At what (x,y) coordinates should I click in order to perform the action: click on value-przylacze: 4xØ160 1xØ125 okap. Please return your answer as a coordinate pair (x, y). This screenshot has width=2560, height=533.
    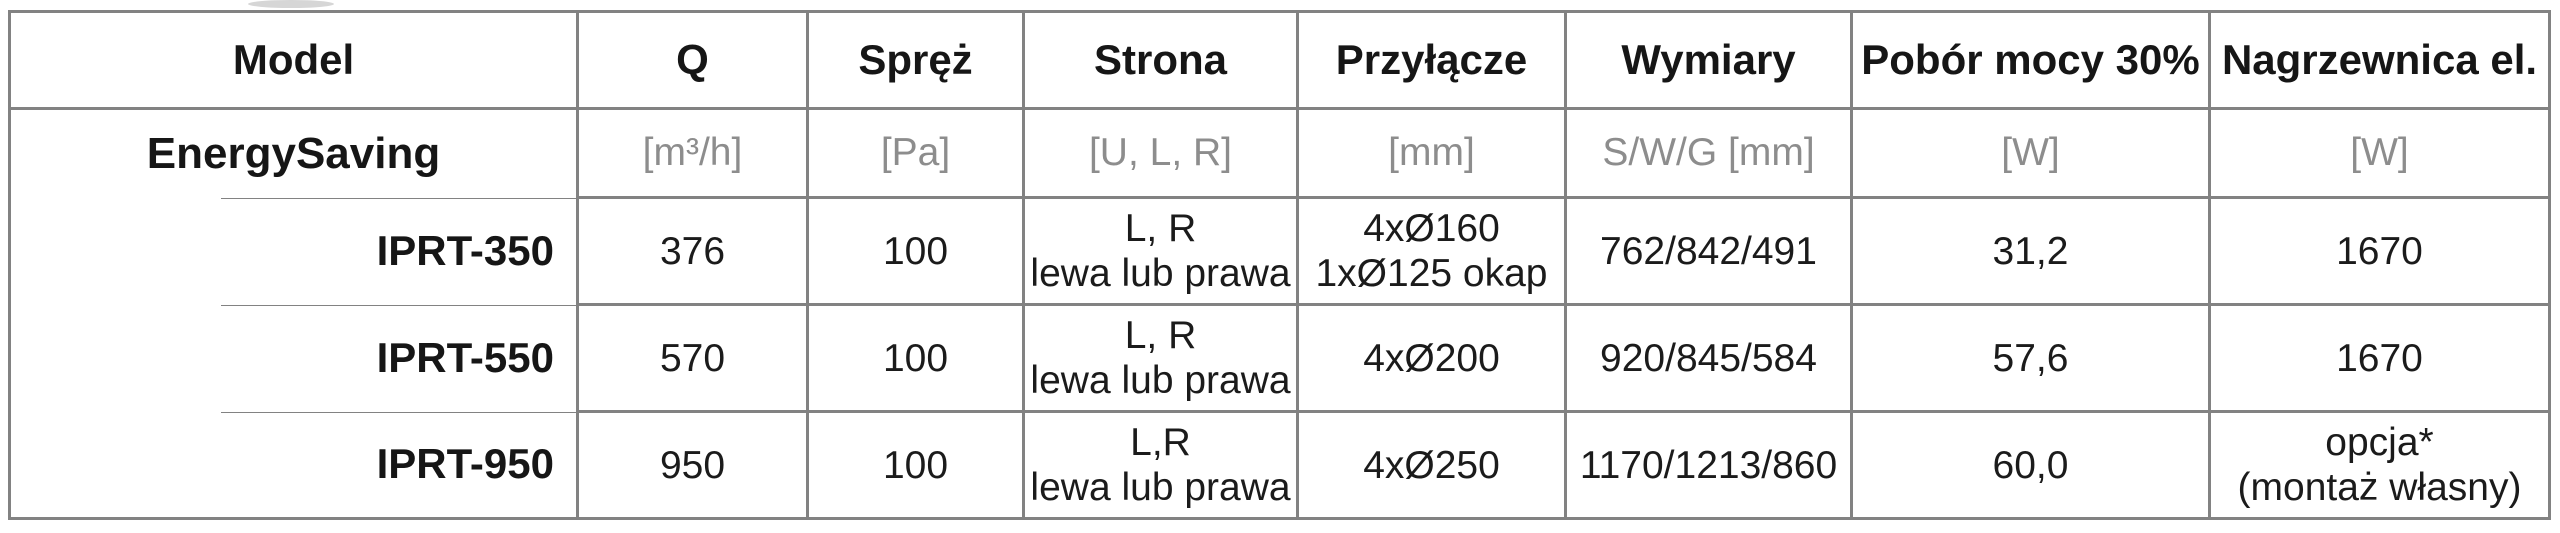
    Looking at the image, I should click on (1431, 251).